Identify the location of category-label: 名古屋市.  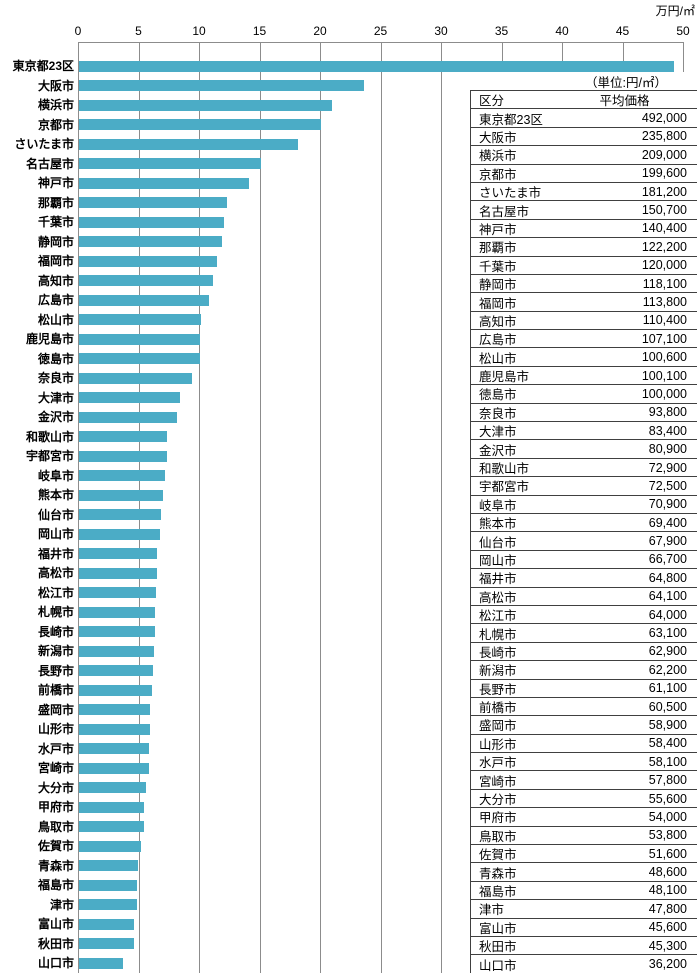
(49, 163).